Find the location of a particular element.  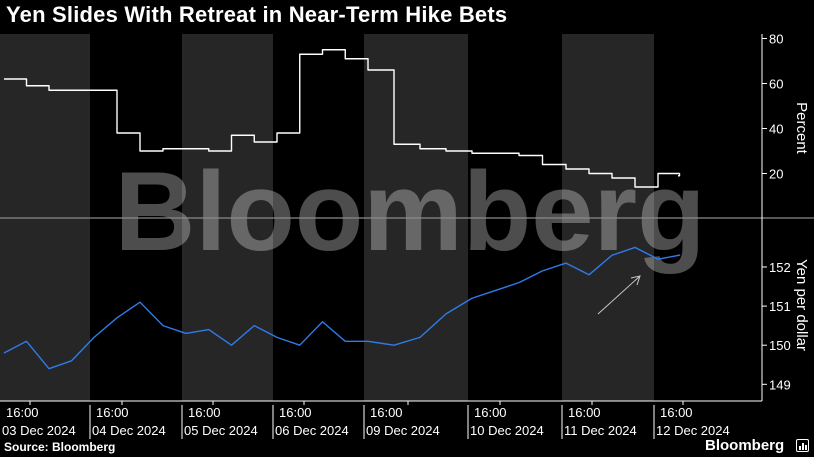

x-tick-date: 05 Dec 2024 is located at coordinates (221, 430).